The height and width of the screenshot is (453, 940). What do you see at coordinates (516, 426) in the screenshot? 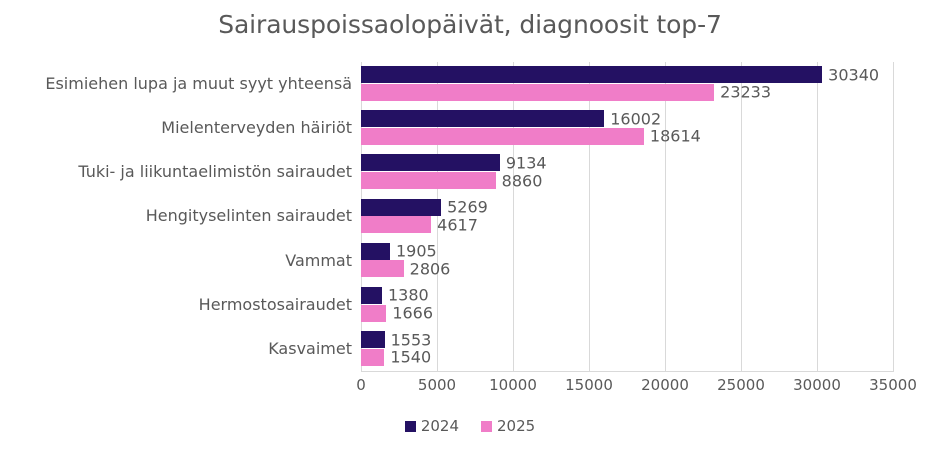
I see `legend-label: 2025` at bounding box center [516, 426].